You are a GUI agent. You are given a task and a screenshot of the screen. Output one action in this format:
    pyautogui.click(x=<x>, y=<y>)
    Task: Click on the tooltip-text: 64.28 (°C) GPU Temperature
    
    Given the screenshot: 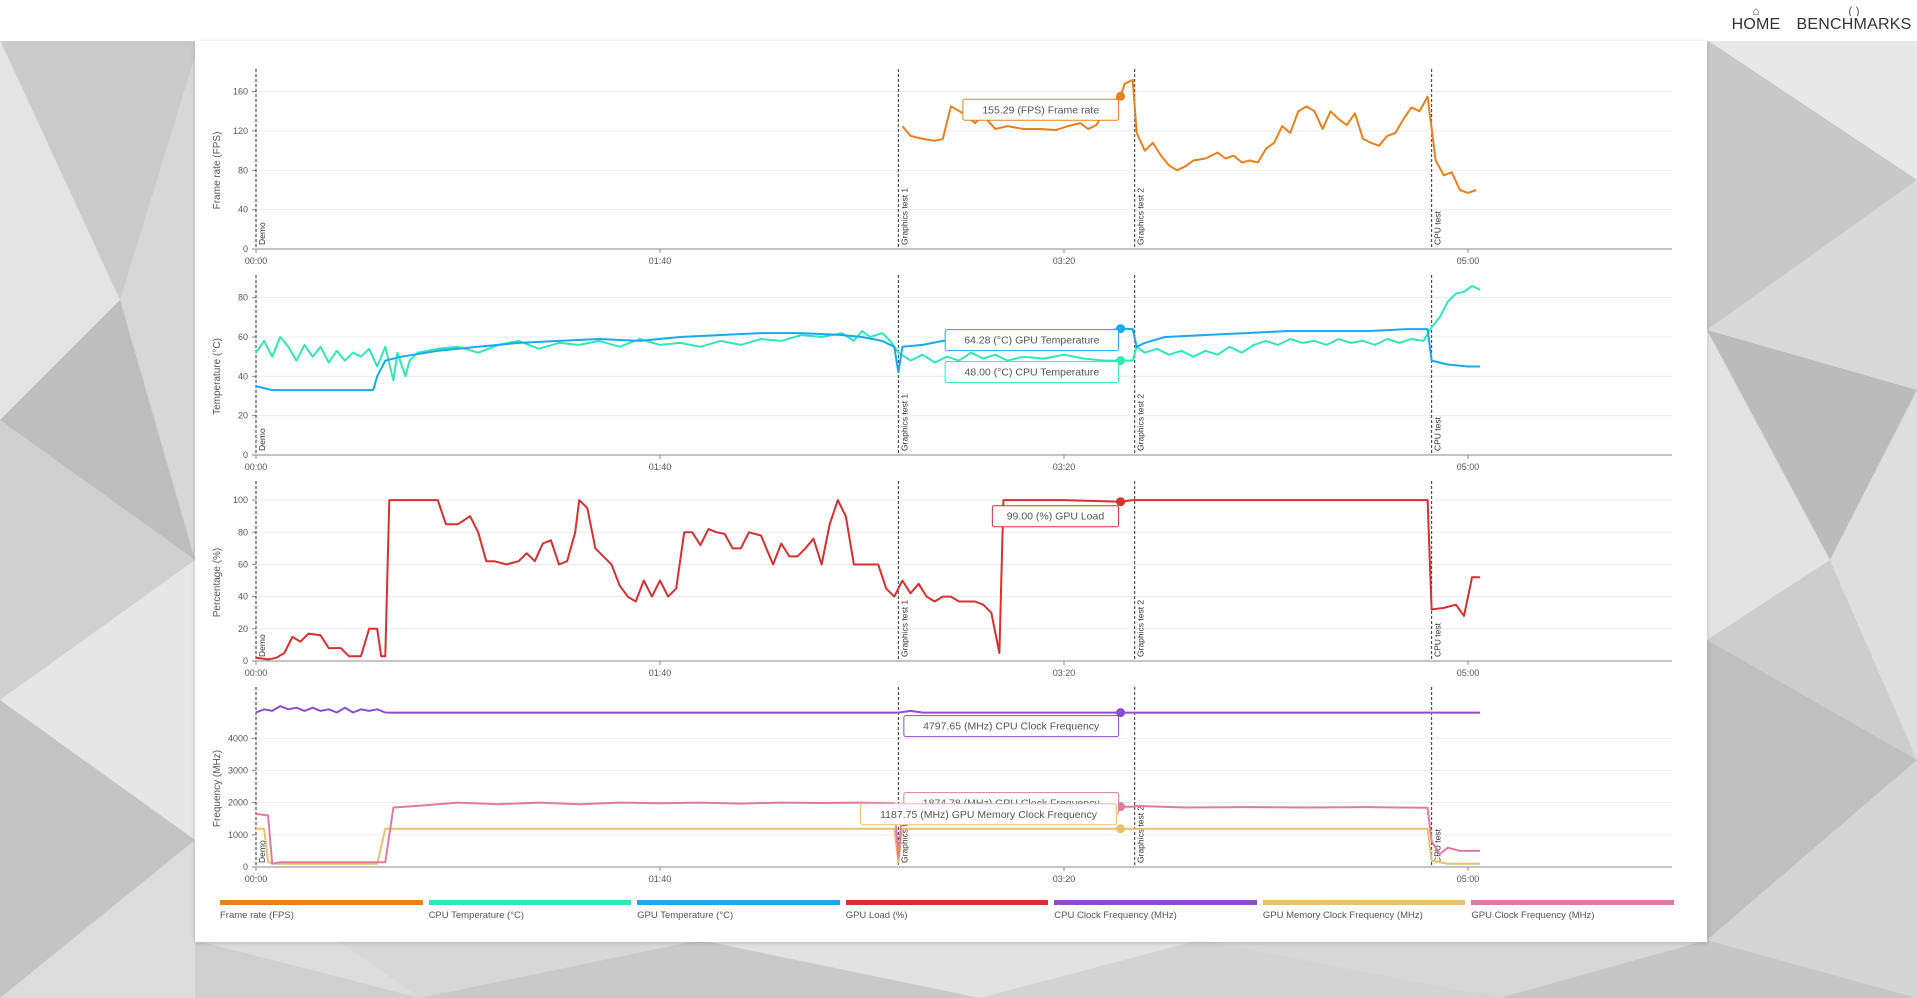 What is the action you would take?
    pyautogui.click(x=1031, y=341)
    